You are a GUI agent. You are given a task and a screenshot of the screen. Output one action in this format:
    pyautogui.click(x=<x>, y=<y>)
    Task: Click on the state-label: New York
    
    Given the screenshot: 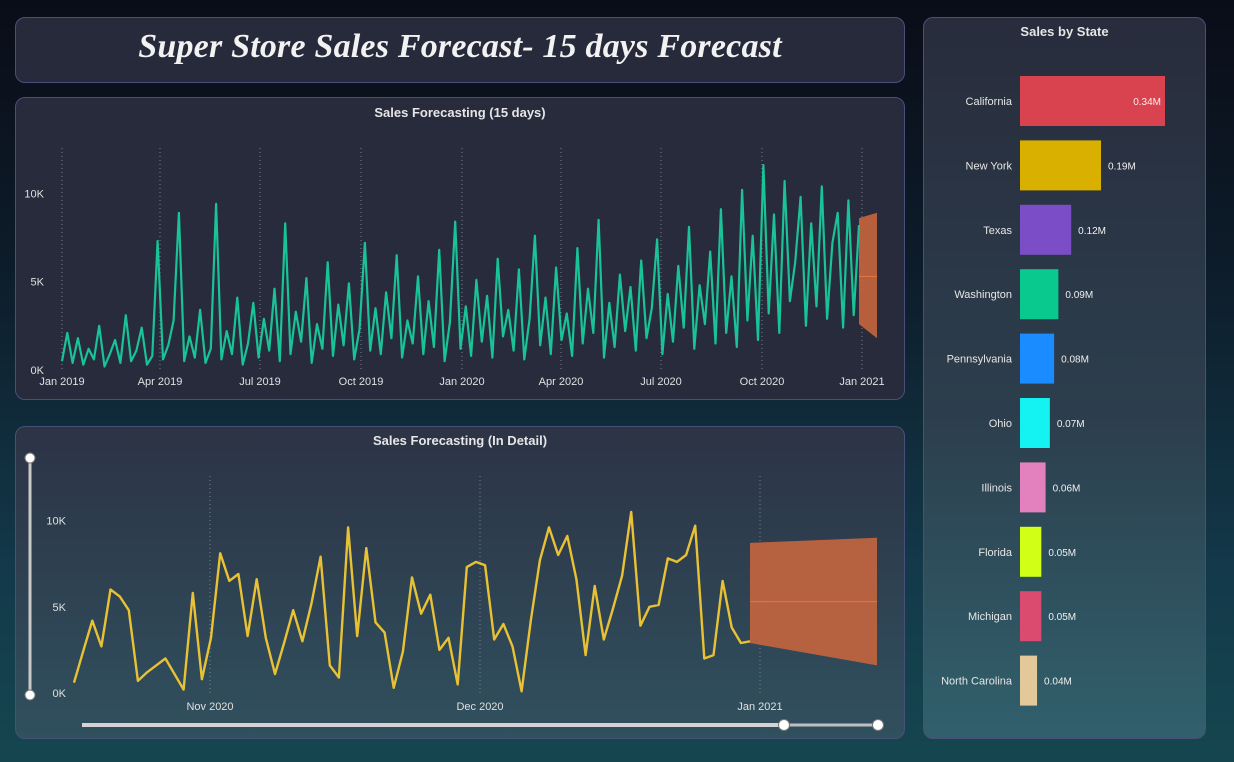 What is the action you would take?
    pyautogui.click(x=989, y=166)
    